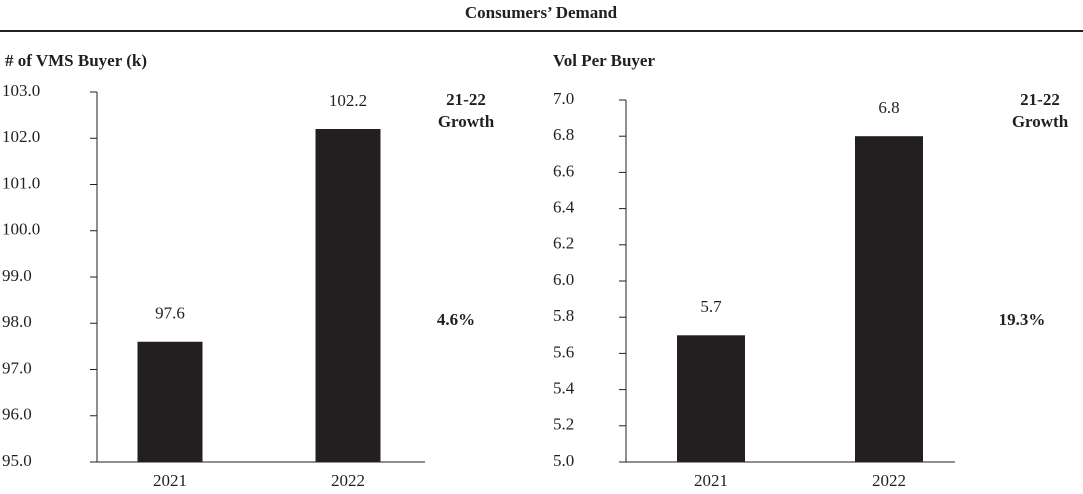 This screenshot has width=1083, height=494. Describe the element at coordinates (17, 414) in the screenshot. I see `y-tick-label: 96.0` at that location.